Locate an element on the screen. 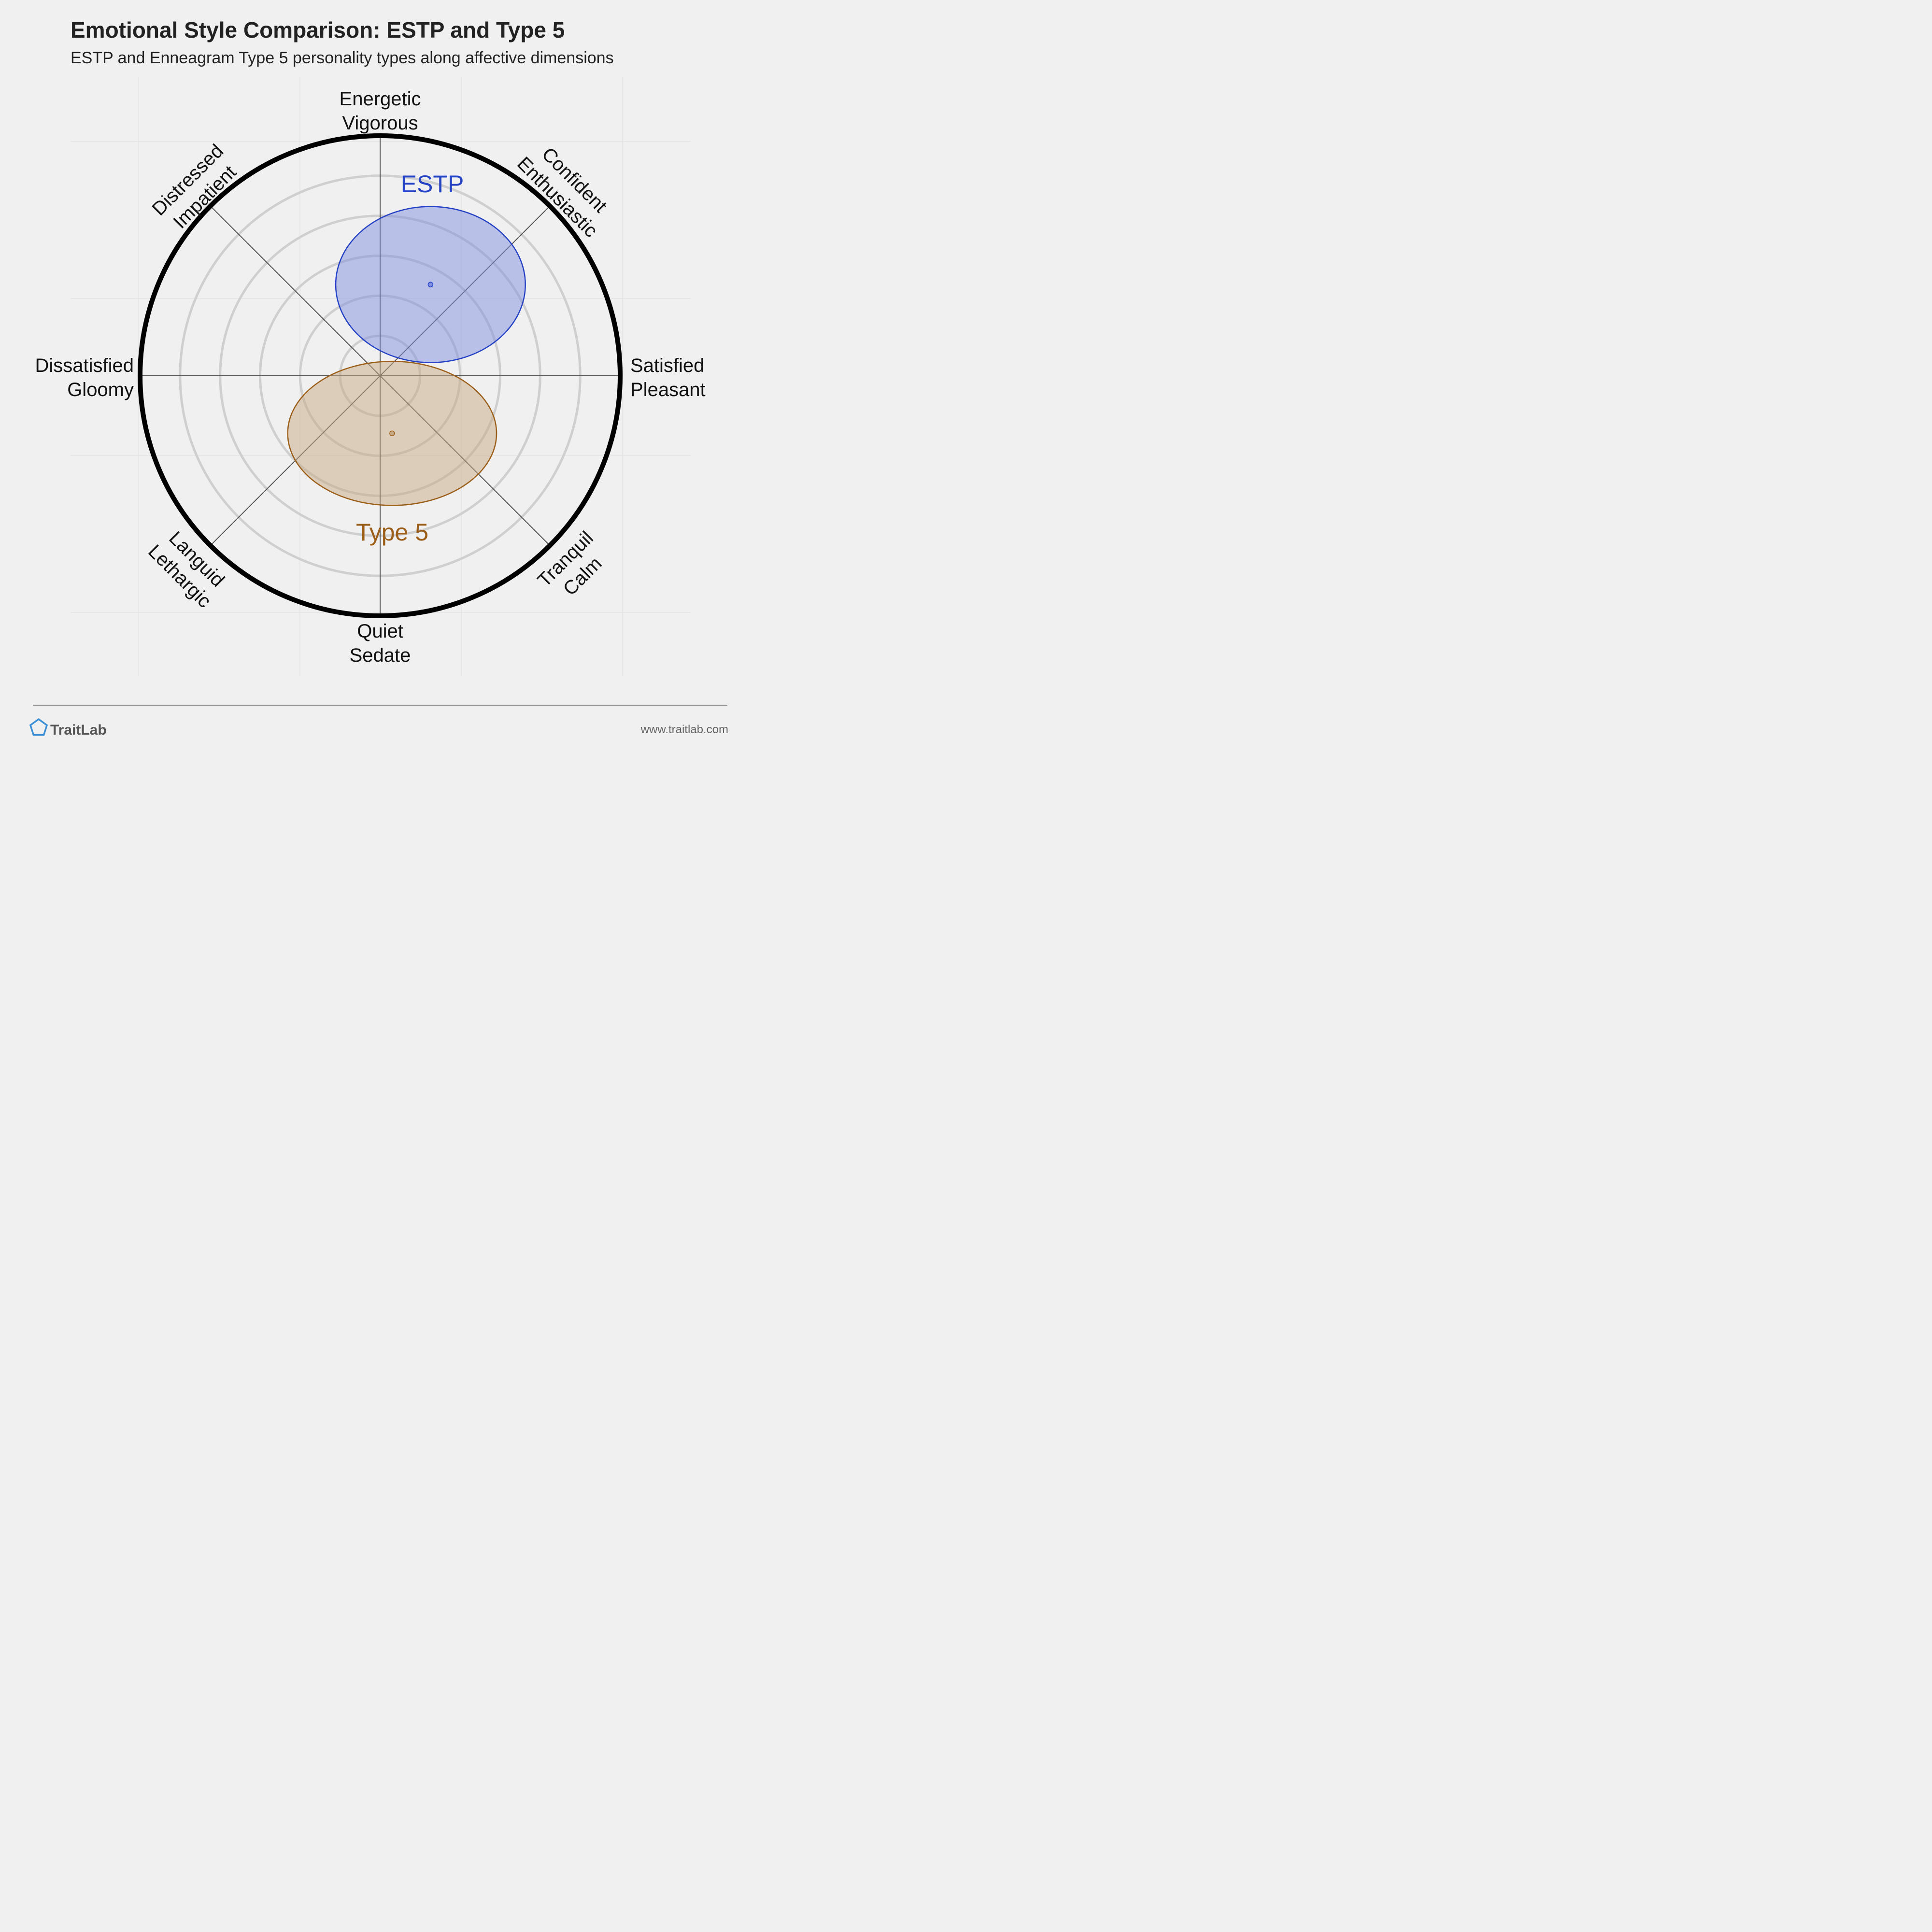  footer-url: www.traitlab.com is located at coordinates (684, 729).